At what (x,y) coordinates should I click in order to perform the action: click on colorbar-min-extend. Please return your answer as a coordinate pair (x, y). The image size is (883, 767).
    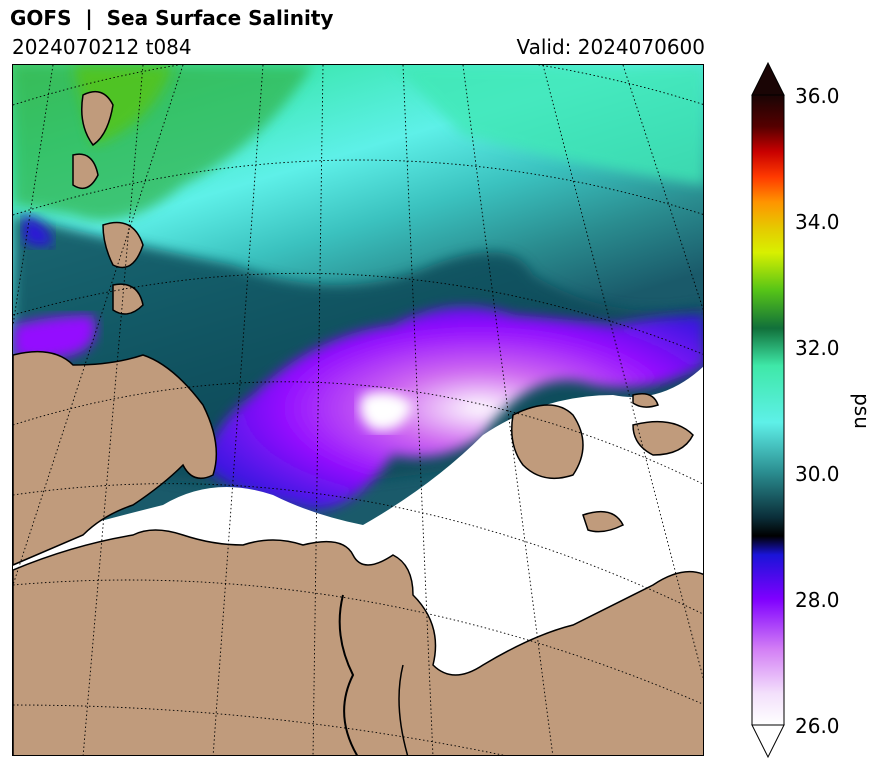
    Looking at the image, I should click on (768, 741).